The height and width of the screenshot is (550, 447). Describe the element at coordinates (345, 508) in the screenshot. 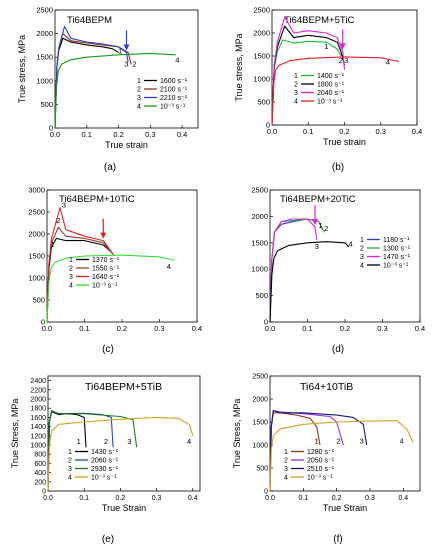

I see `x-axis-label: True Strain` at that location.